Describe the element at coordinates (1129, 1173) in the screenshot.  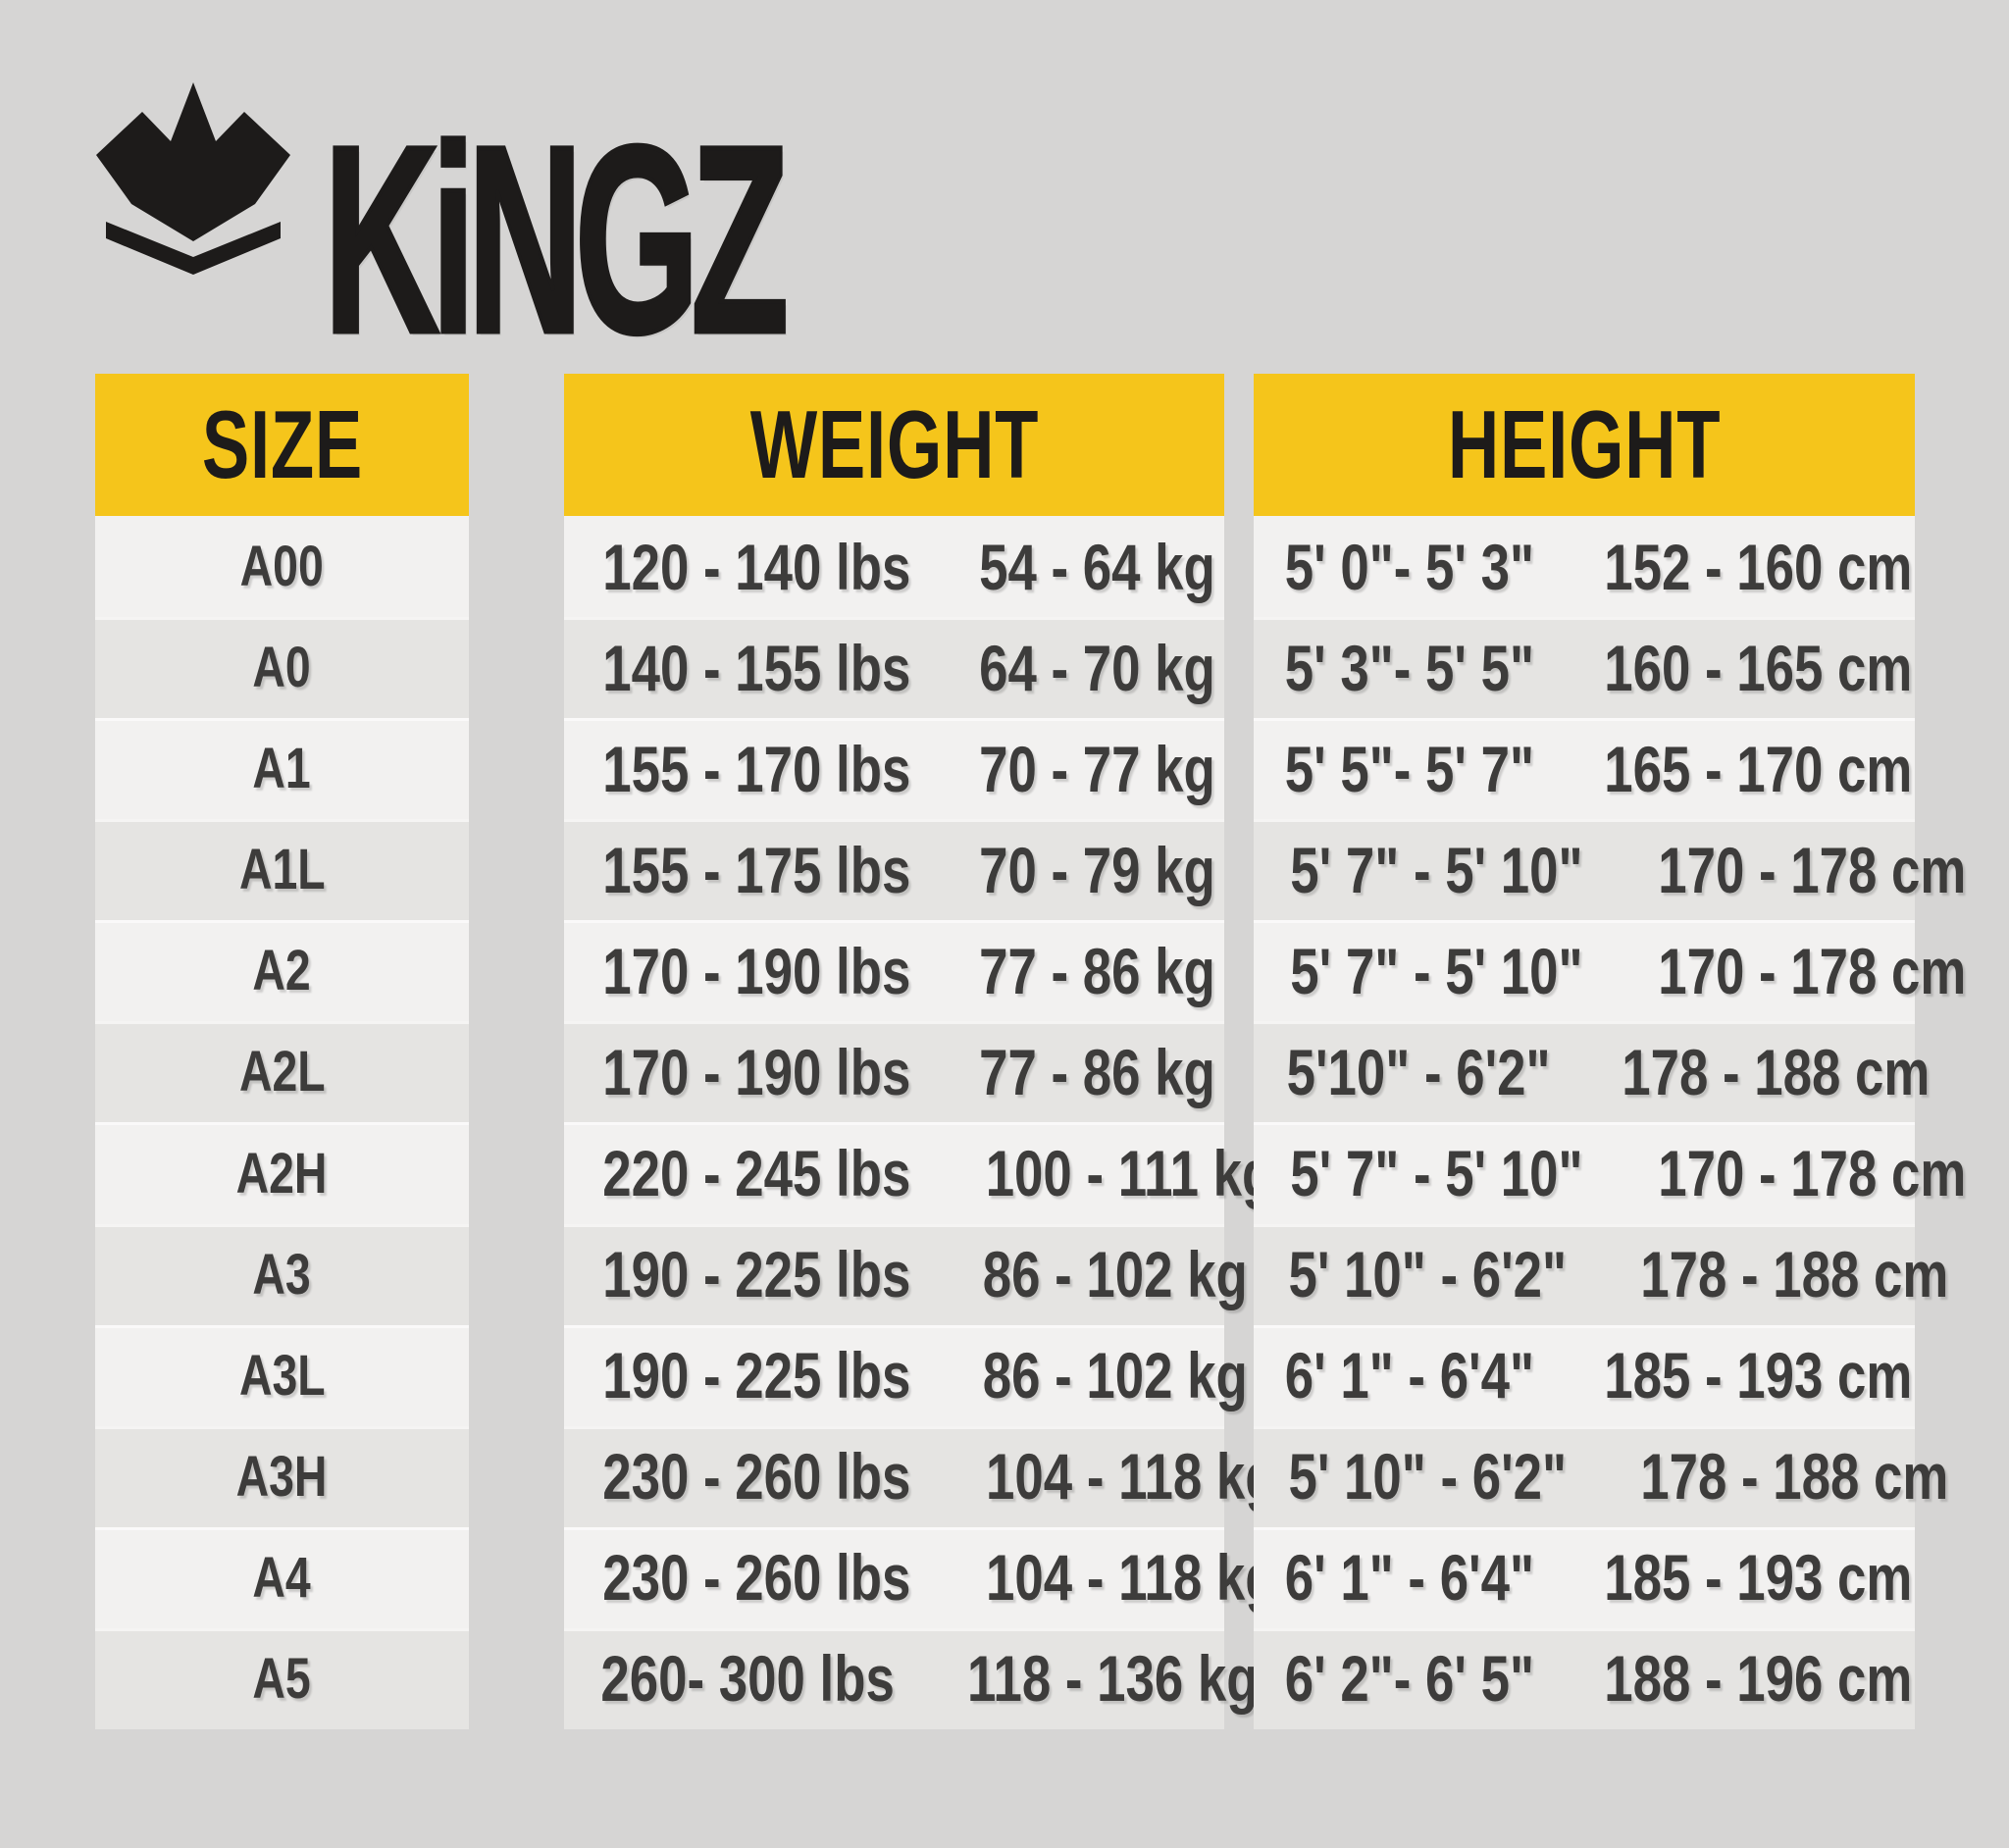
I see `weight-kg-value: 100 - 111 kg` at that location.